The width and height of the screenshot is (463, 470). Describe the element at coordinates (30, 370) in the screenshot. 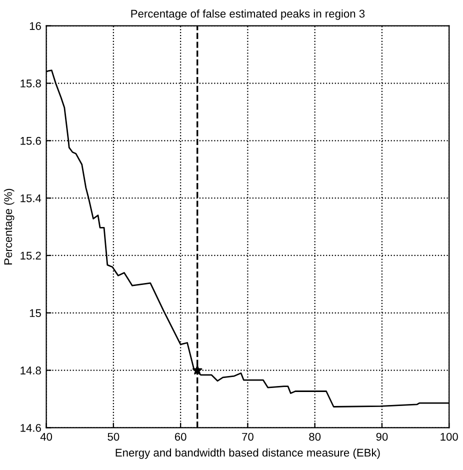

I see `y-tick-label: 14.8` at that location.